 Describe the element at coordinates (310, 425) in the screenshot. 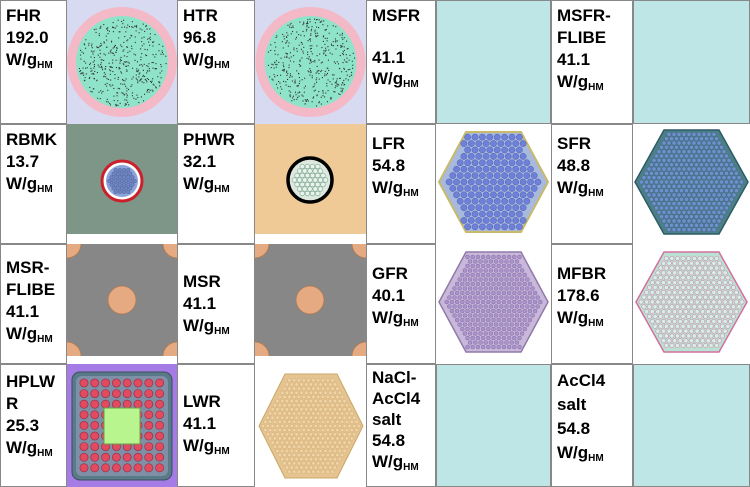

I see `lwr-core-image` at that location.